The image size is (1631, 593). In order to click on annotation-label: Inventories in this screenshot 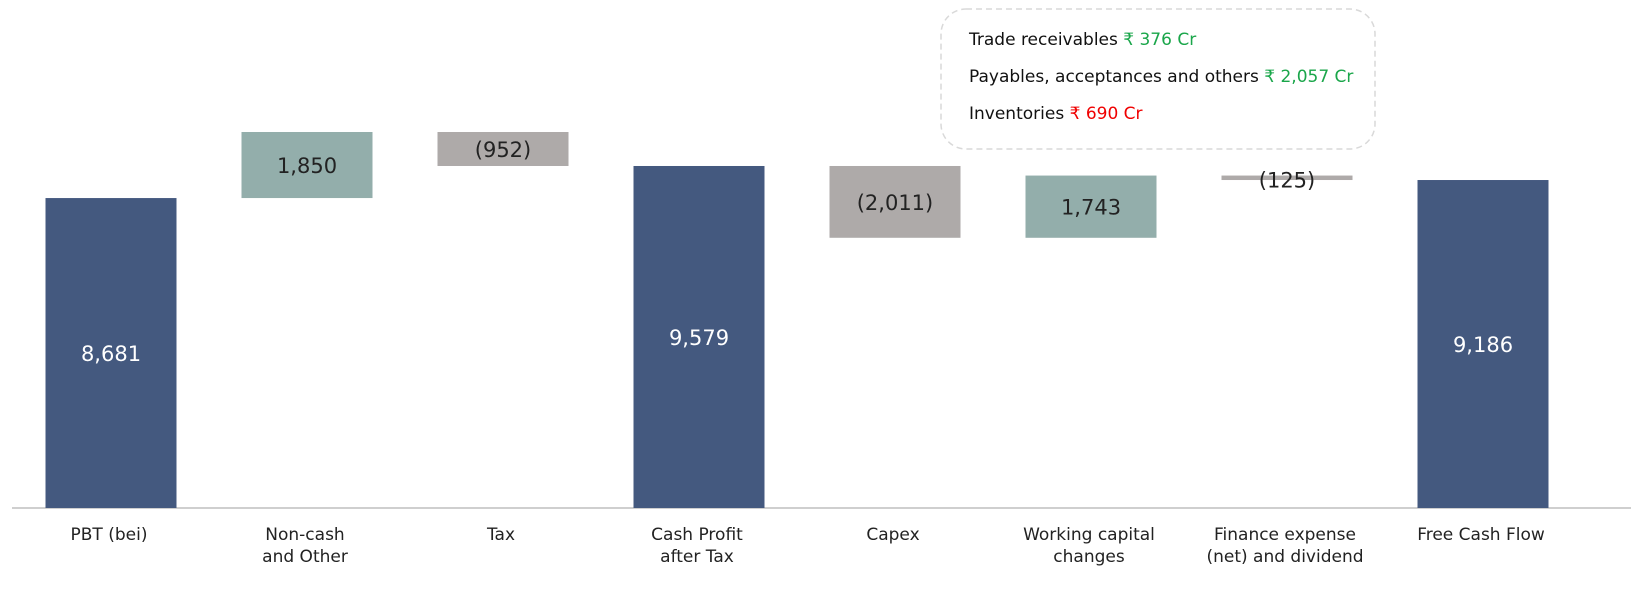, I will do `click(1016, 114)`.